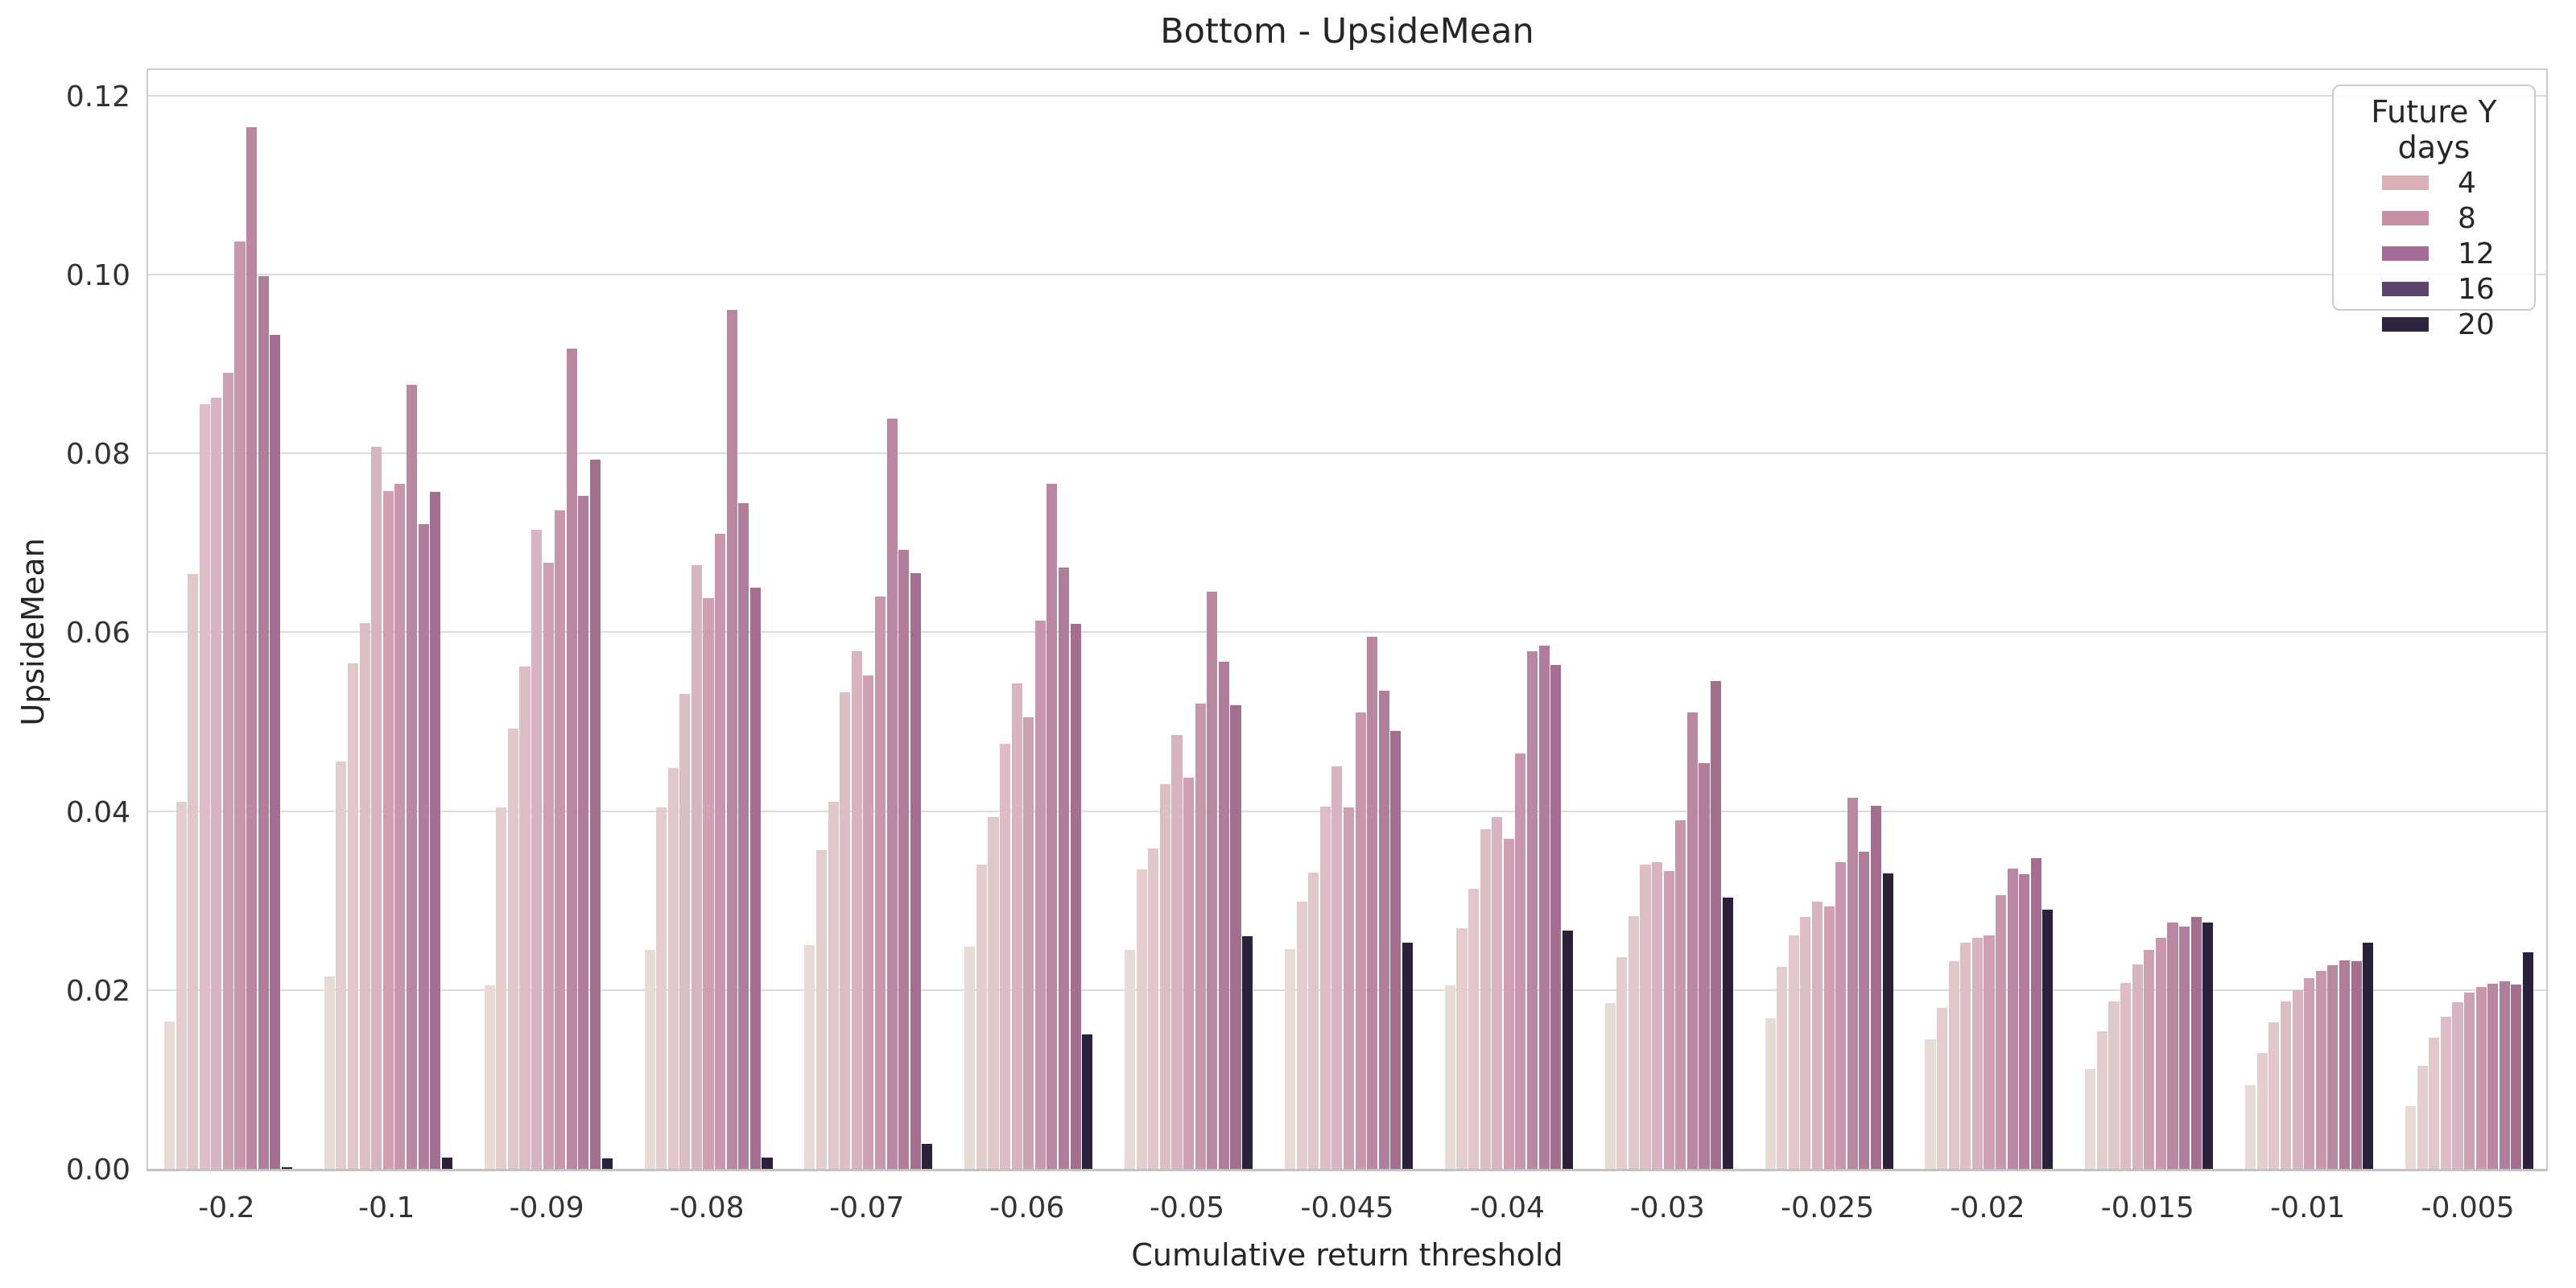 The image size is (2576, 1288). I want to click on bar-group--0.02, so click(1989, 617).